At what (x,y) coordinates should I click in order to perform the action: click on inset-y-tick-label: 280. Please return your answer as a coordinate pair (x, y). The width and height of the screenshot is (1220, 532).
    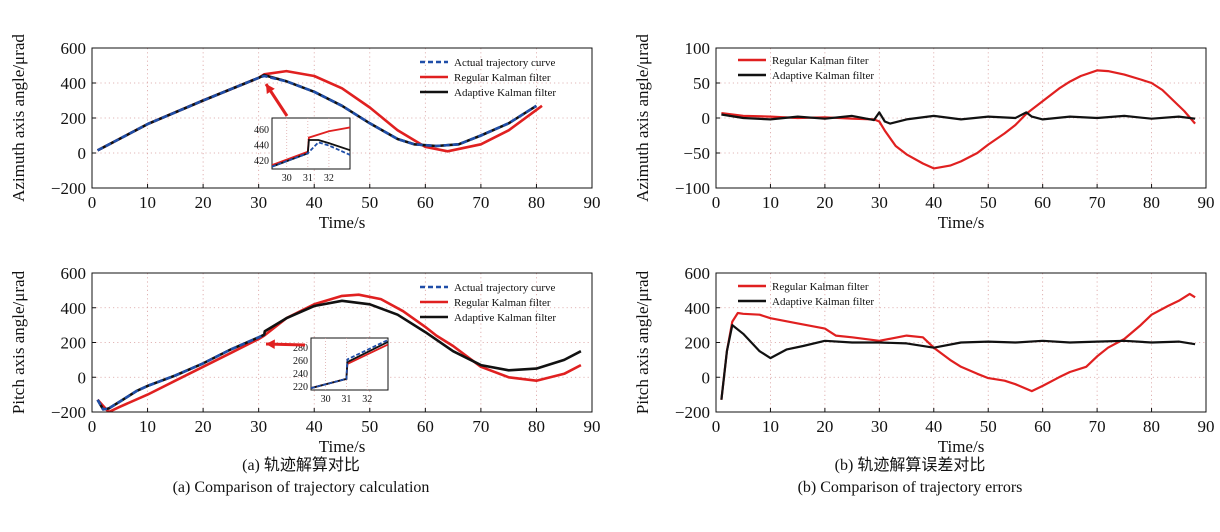
    Looking at the image, I should click on (300, 348).